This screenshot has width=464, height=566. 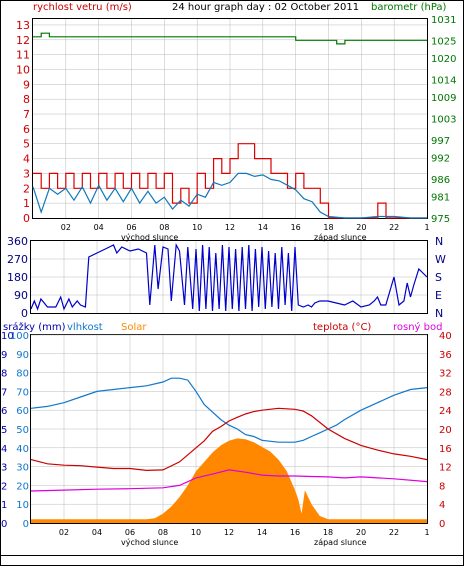 I want to click on tick-baro-1: 981, so click(x=440, y=198).